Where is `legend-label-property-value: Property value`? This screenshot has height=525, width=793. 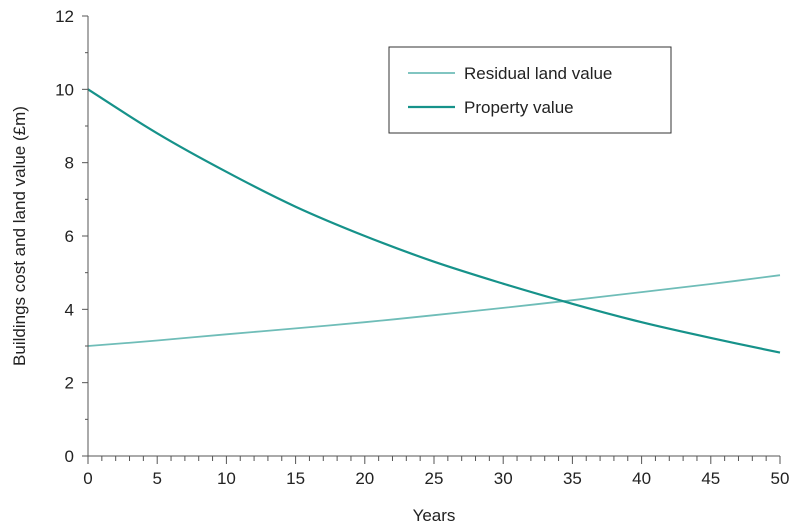 legend-label-property-value: Property value is located at coordinates (519, 107).